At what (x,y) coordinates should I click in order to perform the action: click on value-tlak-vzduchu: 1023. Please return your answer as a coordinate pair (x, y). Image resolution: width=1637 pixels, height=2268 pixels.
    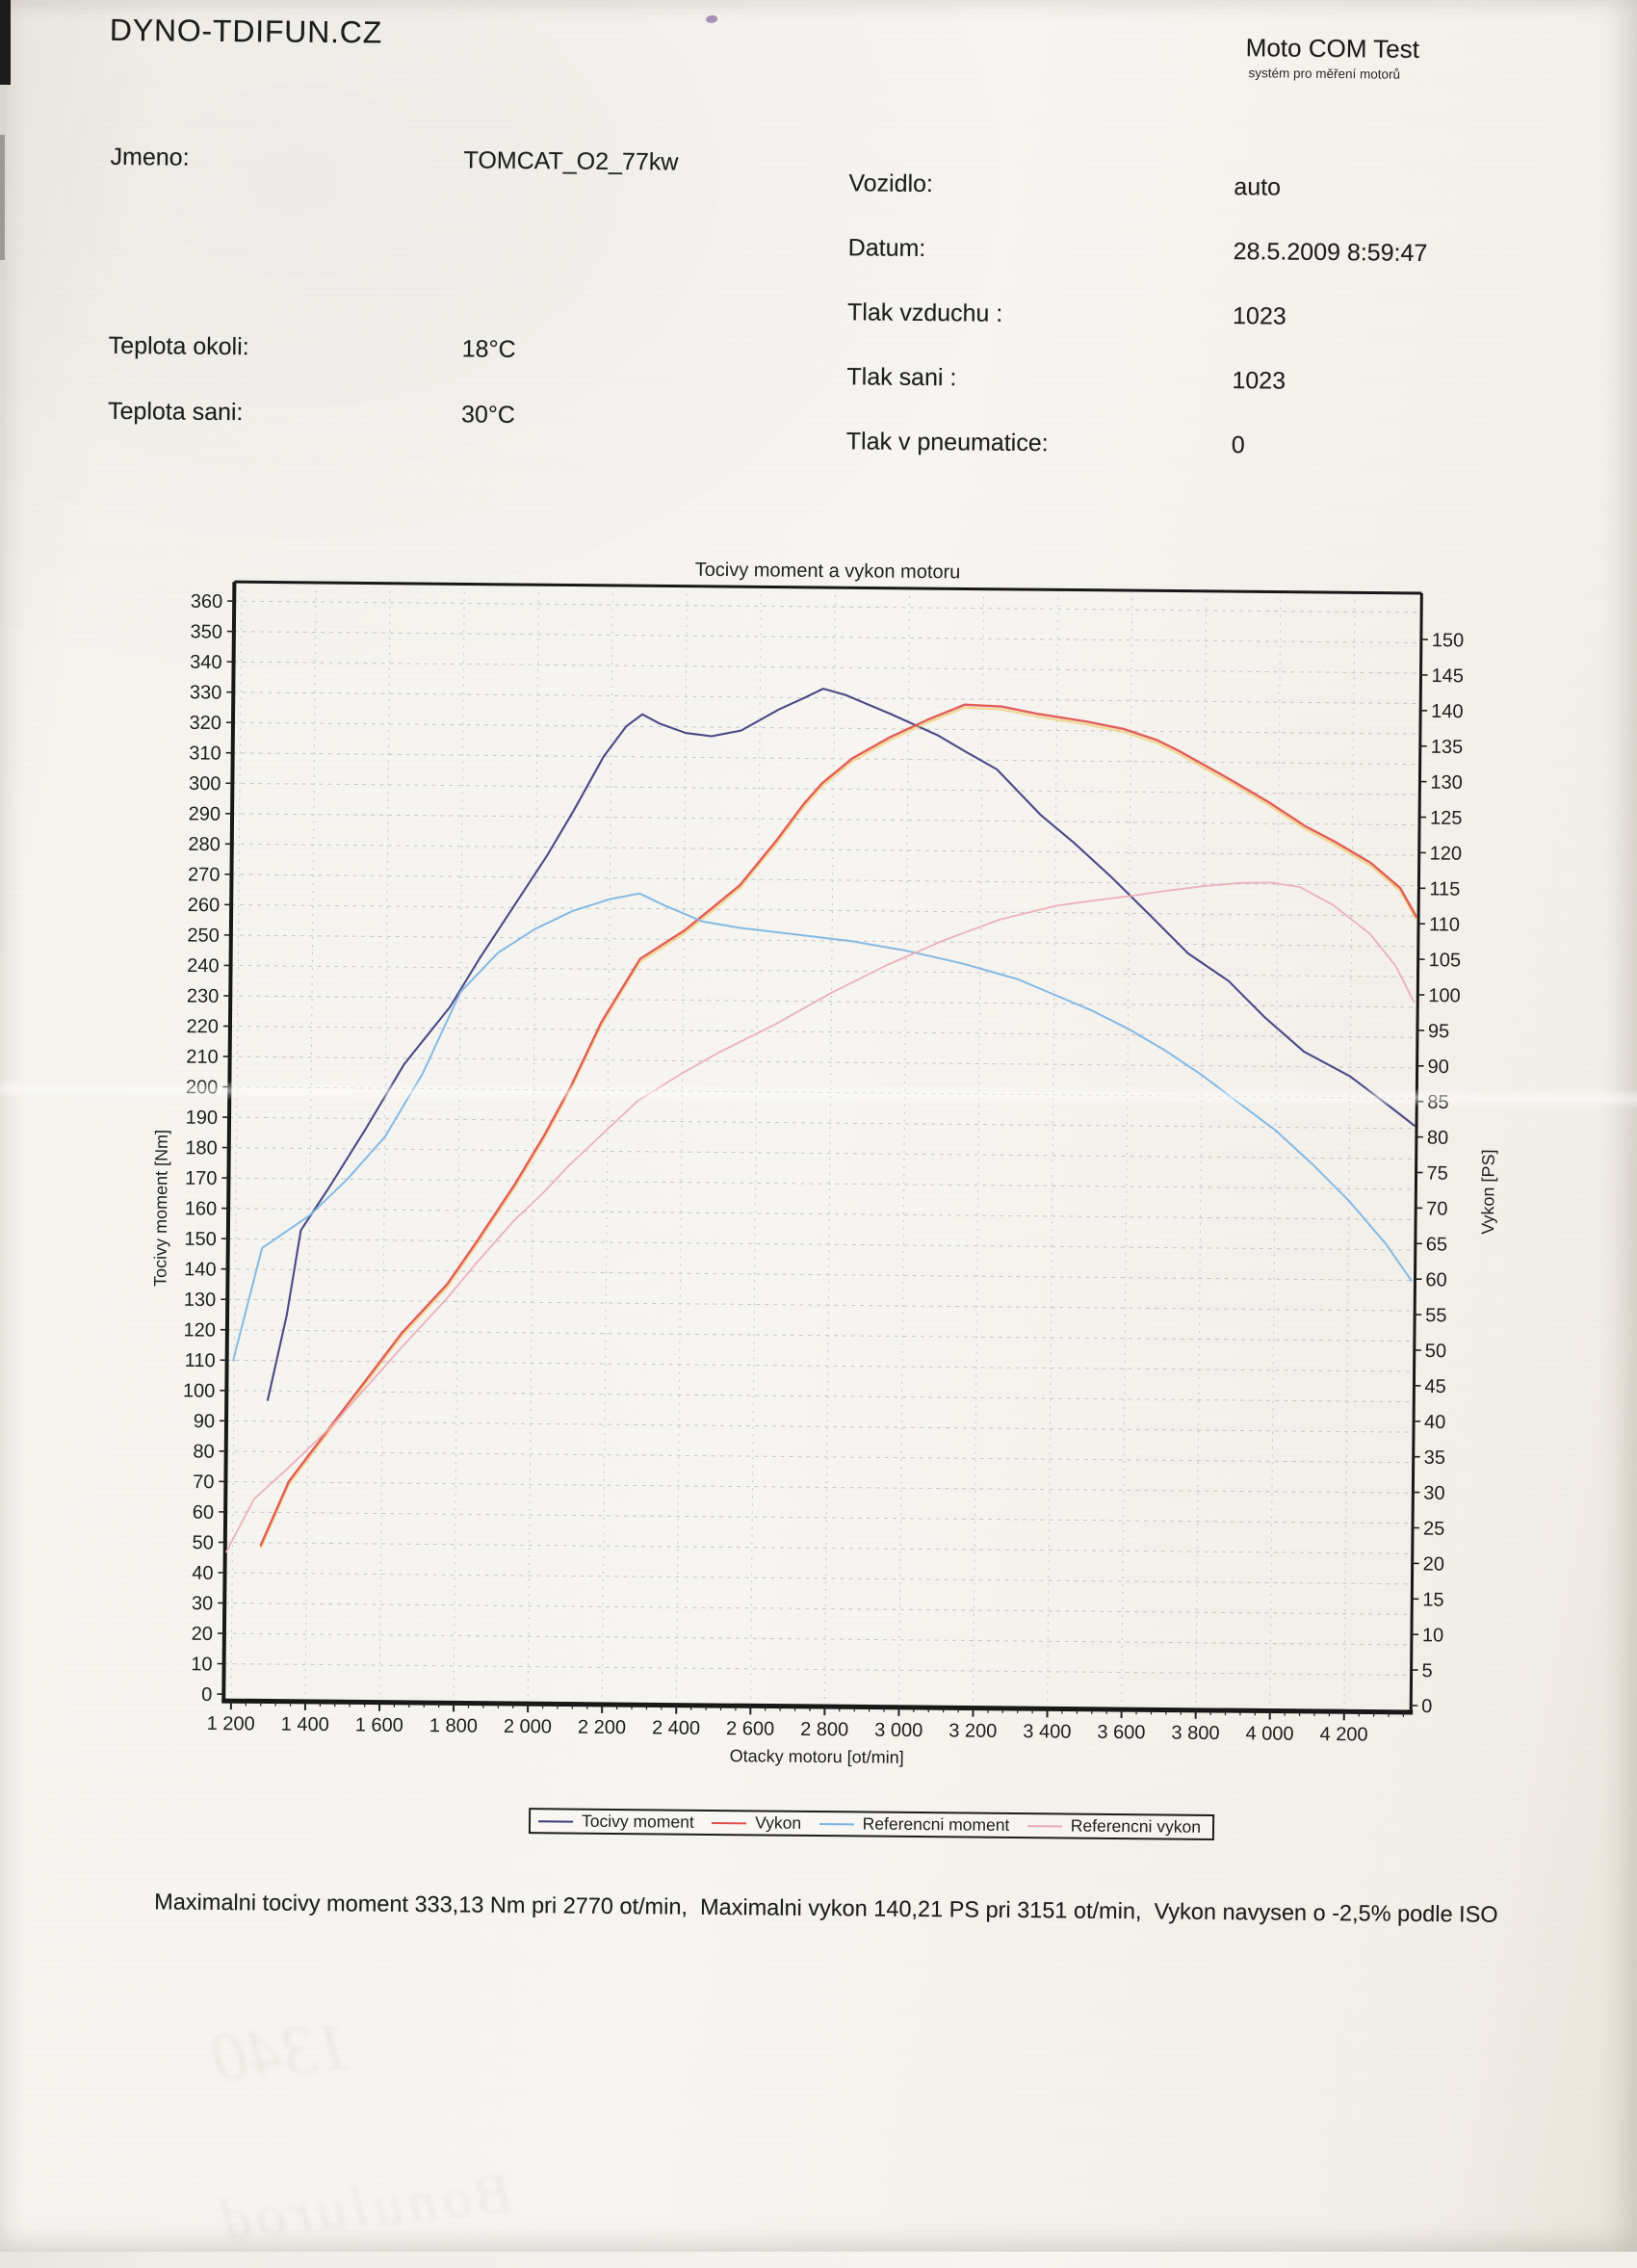
    Looking at the image, I should click on (1259, 316).